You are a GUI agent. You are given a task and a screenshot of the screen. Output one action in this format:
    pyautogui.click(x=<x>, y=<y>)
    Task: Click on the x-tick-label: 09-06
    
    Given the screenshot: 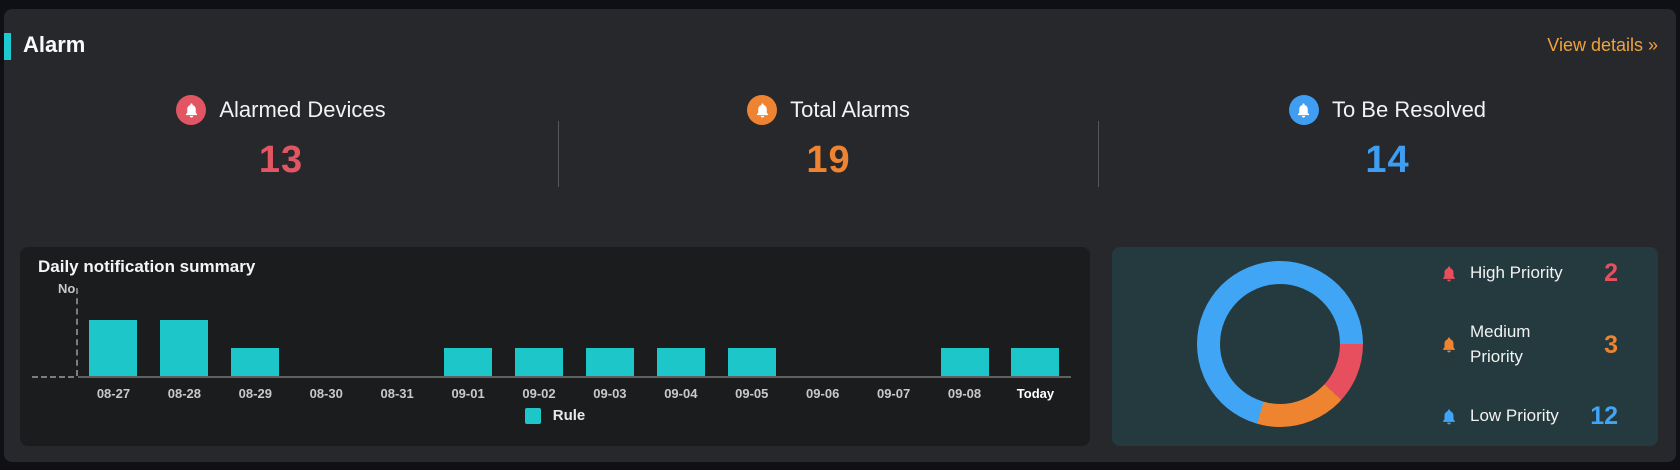 What is the action you would take?
    pyautogui.click(x=823, y=393)
    